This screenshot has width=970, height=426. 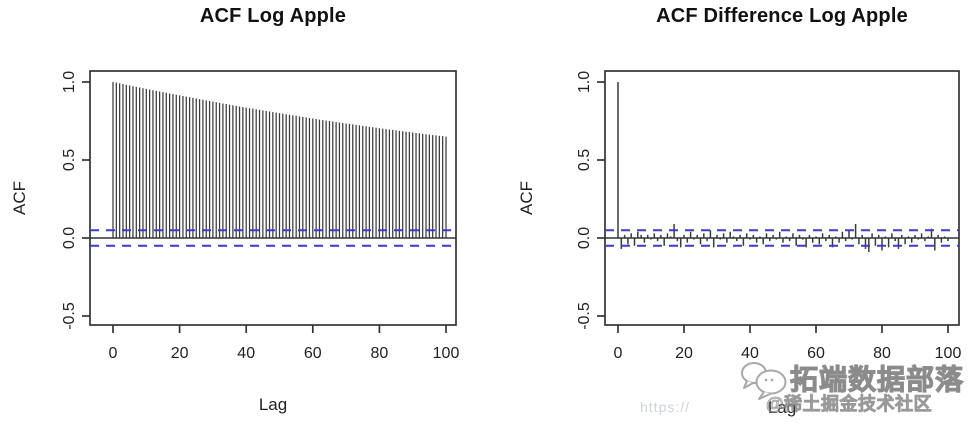 I want to click on right-chart-title: ACF Difference Log Apple, so click(x=782, y=16).